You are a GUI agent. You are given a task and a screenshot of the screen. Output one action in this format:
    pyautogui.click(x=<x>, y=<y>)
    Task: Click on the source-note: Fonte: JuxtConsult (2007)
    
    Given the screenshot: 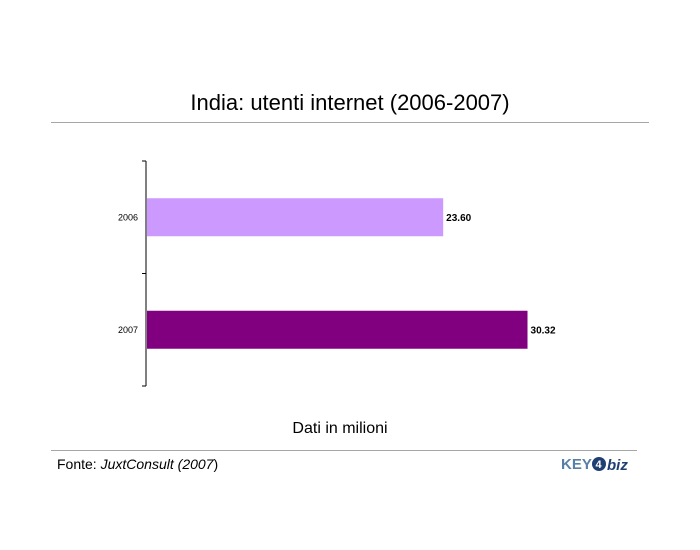 What is the action you would take?
    pyautogui.click(x=137, y=464)
    